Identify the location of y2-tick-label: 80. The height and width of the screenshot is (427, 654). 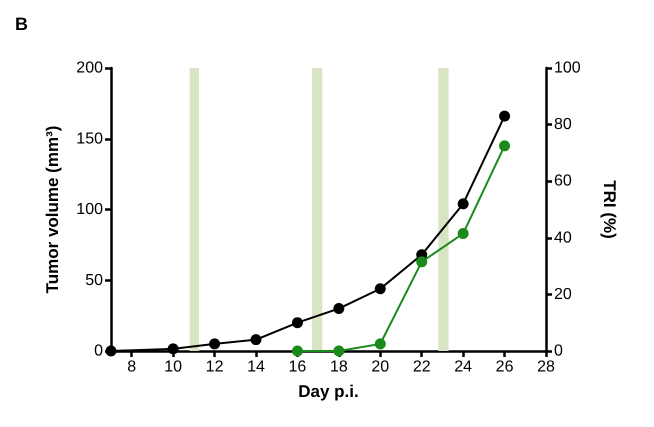
(563, 125).